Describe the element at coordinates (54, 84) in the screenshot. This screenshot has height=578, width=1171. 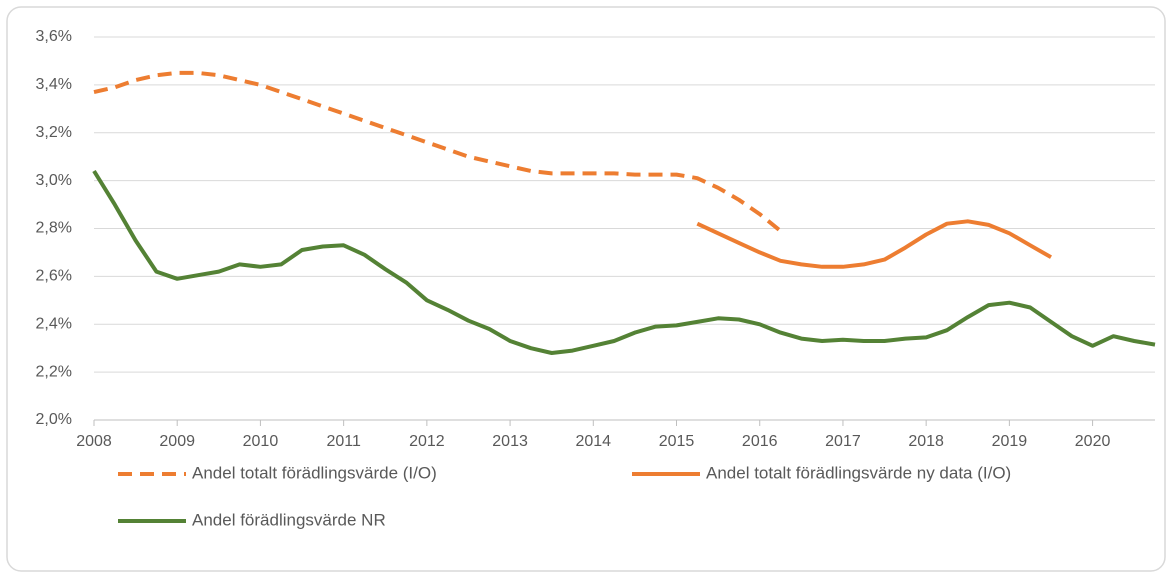
I see `y-tick-label: 3,4%` at that location.